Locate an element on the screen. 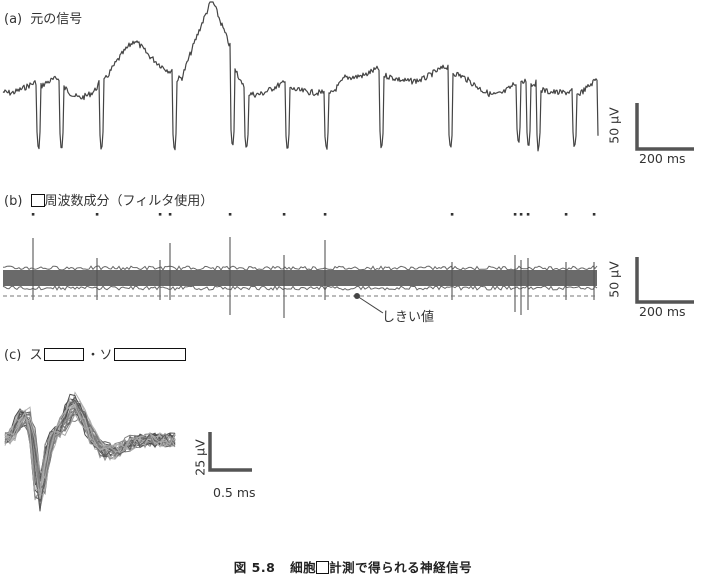 This screenshot has width=706, height=581. spike-markers is located at coordinates (313, 214).